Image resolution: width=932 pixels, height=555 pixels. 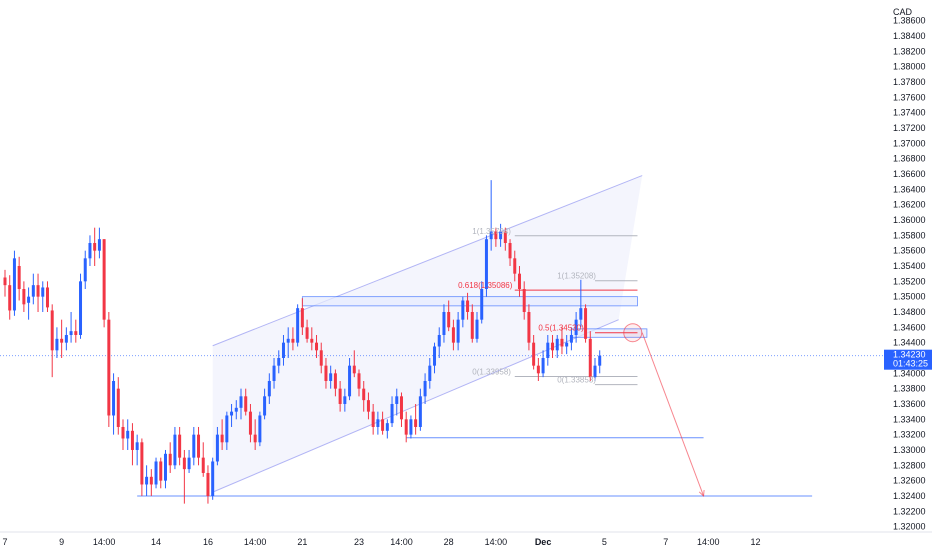 I want to click on time-tick-label: 12, so click(x=755, y=542).